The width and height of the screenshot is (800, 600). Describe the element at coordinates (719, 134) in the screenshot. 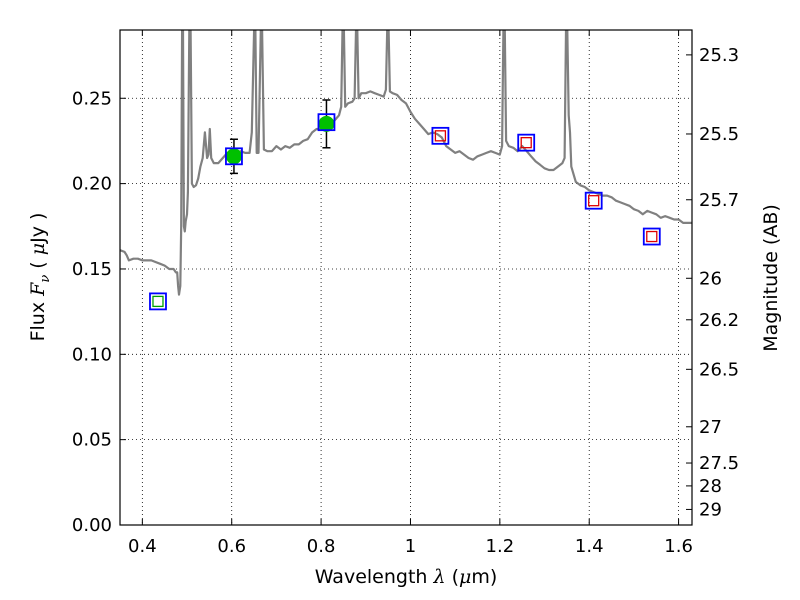

I see `mag-tick-label: 25.5` at that location.